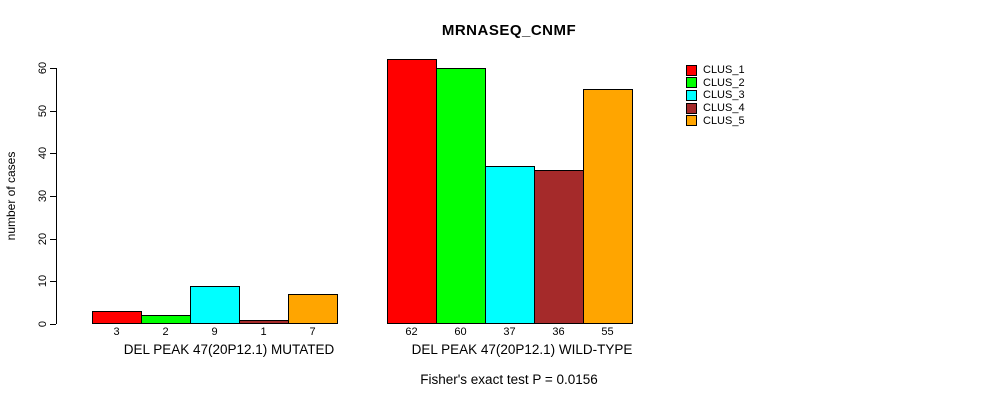 The width and height of the screenshot is (990, 400). I want to click on bar-clus_1-wild-type, so click(412, 191).